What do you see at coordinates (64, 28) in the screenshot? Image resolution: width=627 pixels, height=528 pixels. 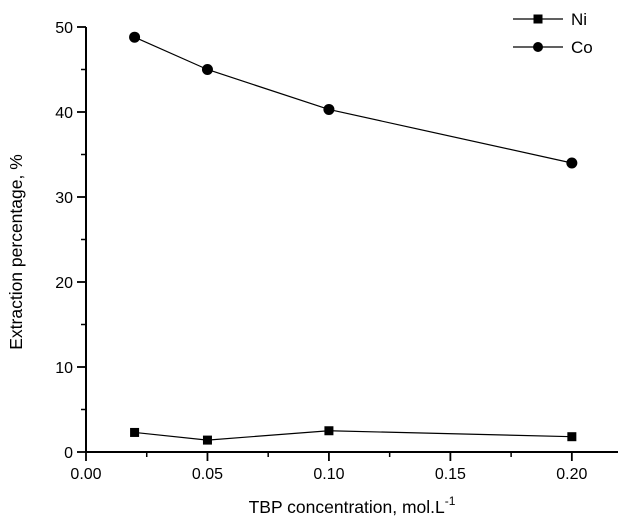 I see `y-tick-label: 50` at bounding box center [64, 28].